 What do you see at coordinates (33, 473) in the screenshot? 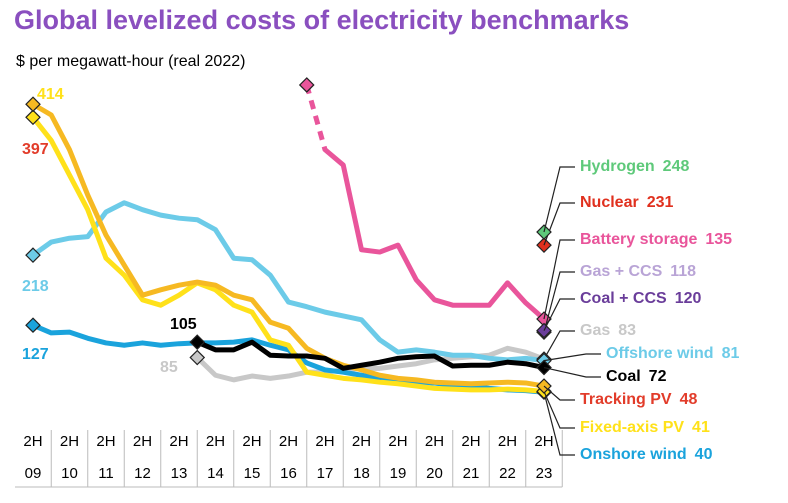
I see `x-tick-year: 09` at bounding box center [33, 473].